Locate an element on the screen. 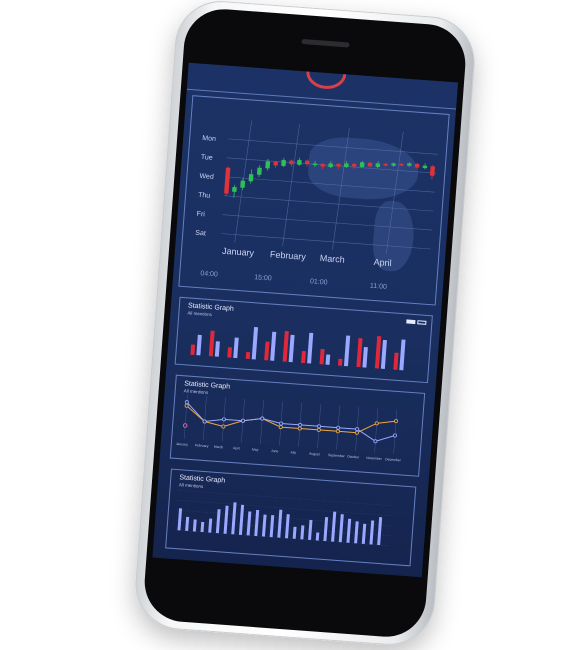 This screenshot has height=650, width=580. gauge-icon is located at coordinates (326, 76).